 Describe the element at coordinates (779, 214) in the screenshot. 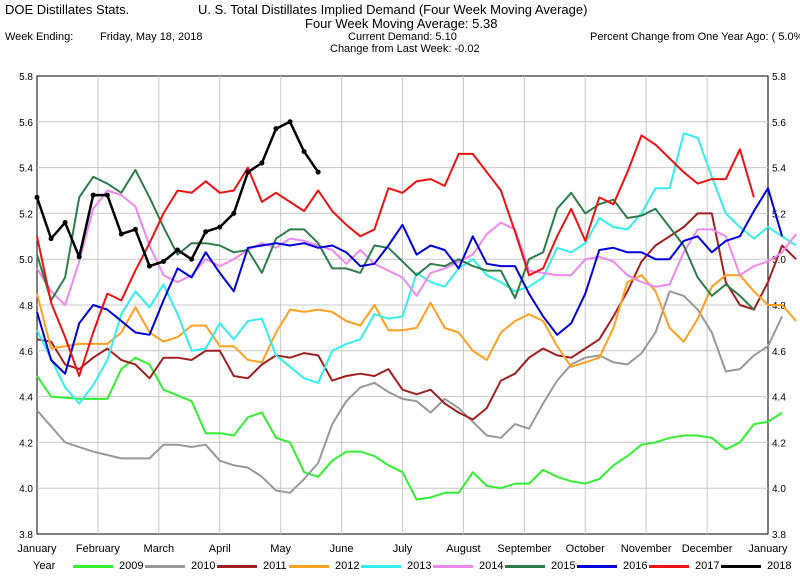

I see `y-tick-label-right: 5.2` at that location.